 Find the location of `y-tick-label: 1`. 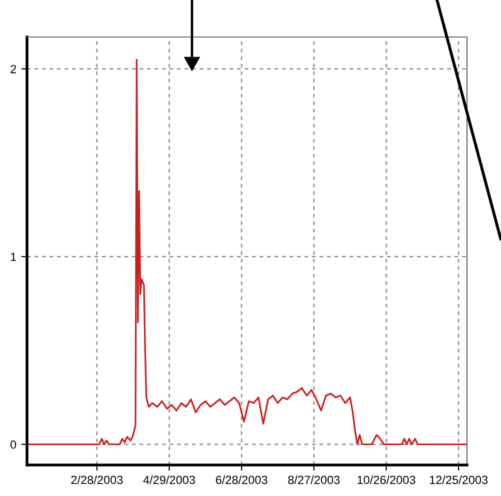

y-tick-label: 1 is located at coordinates (13, 256).